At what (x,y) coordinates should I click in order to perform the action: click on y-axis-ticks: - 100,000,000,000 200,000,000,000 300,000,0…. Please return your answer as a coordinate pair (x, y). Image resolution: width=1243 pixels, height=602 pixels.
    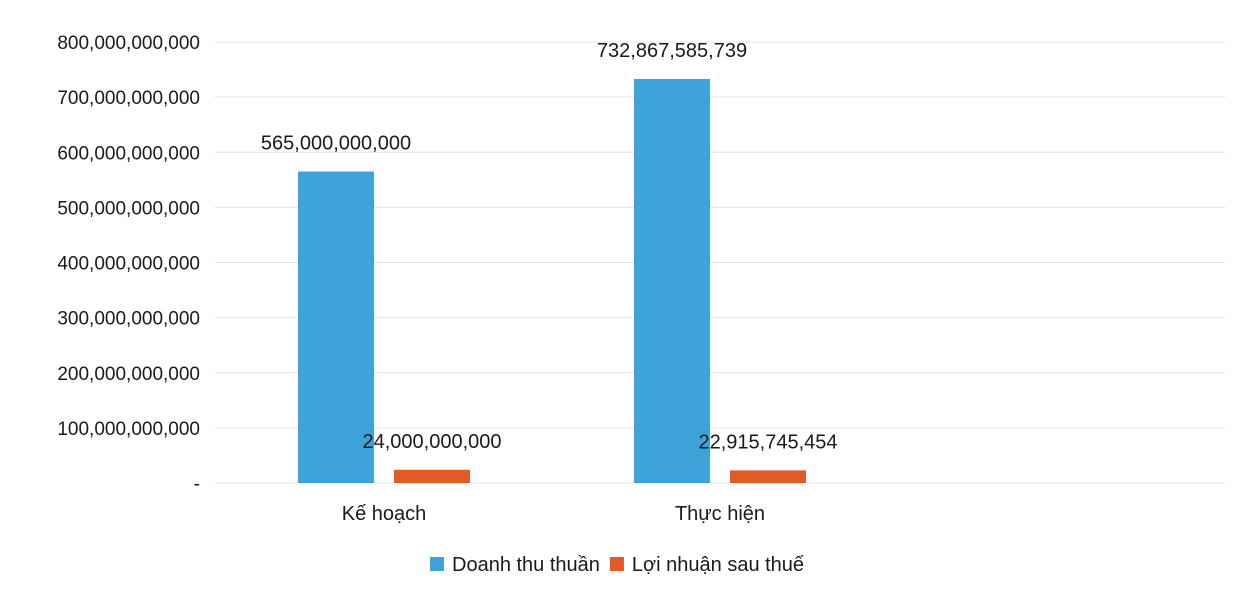
    Looking at the image, I should click on (128, 264).